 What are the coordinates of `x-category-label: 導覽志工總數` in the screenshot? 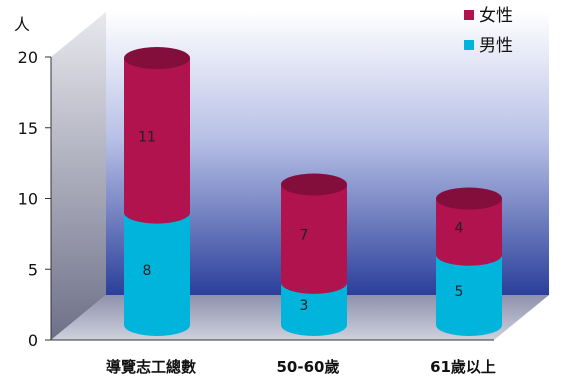 It's located at (151, 367).